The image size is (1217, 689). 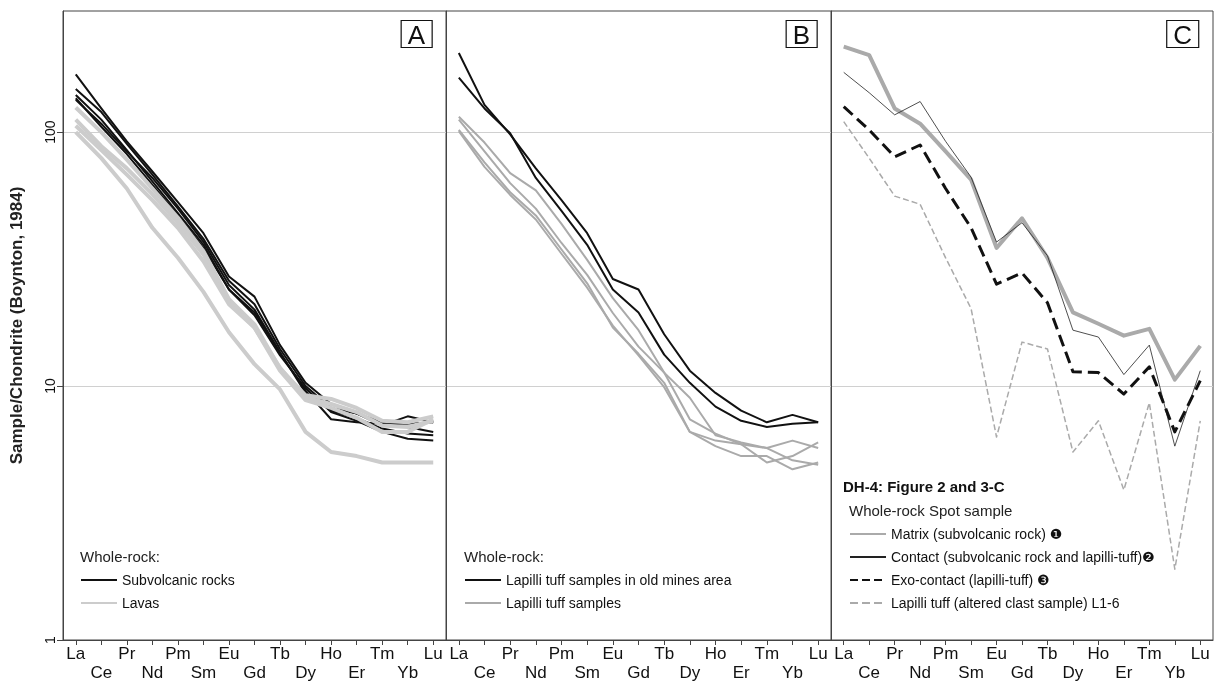 I want to click on chart-title: A, so click(x=416, y=35).